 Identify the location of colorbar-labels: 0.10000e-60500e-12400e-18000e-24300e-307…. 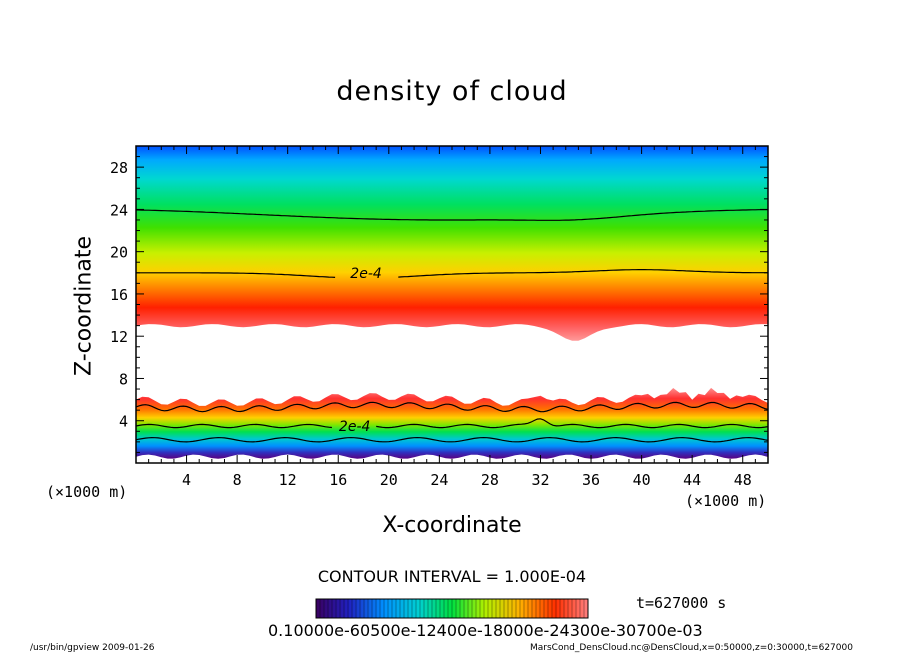
(485, 630).